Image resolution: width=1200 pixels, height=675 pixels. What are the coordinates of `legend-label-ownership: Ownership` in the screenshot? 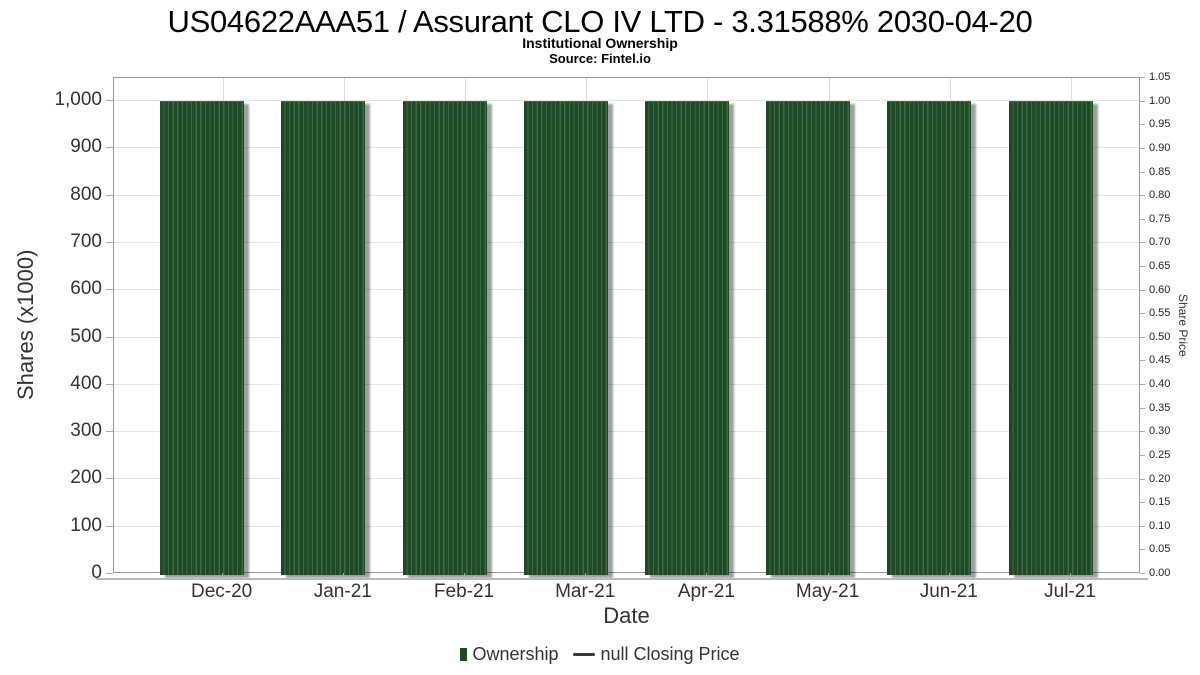 It's located at (515, 654).